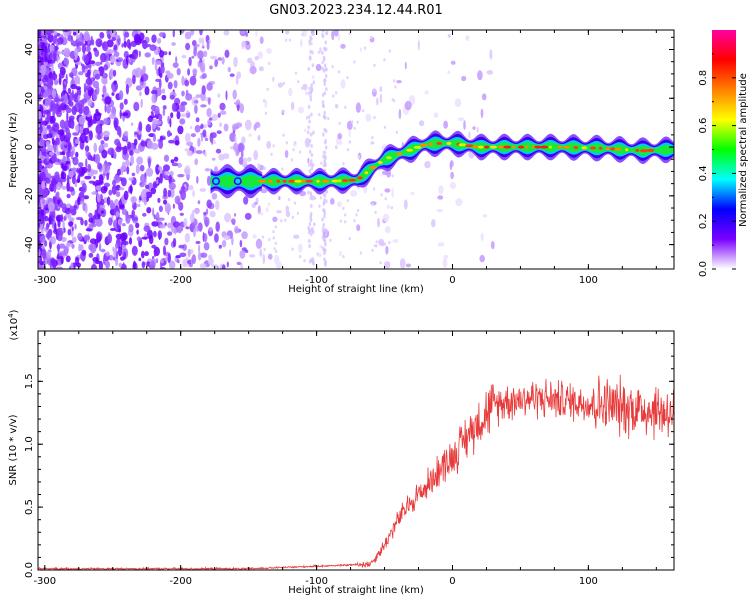 The height and width of the screenshot is (604, 750). Describe the element at coordinates (13, 324) in the screenshot. I see `snr-multiplier: (x104)` at that location.